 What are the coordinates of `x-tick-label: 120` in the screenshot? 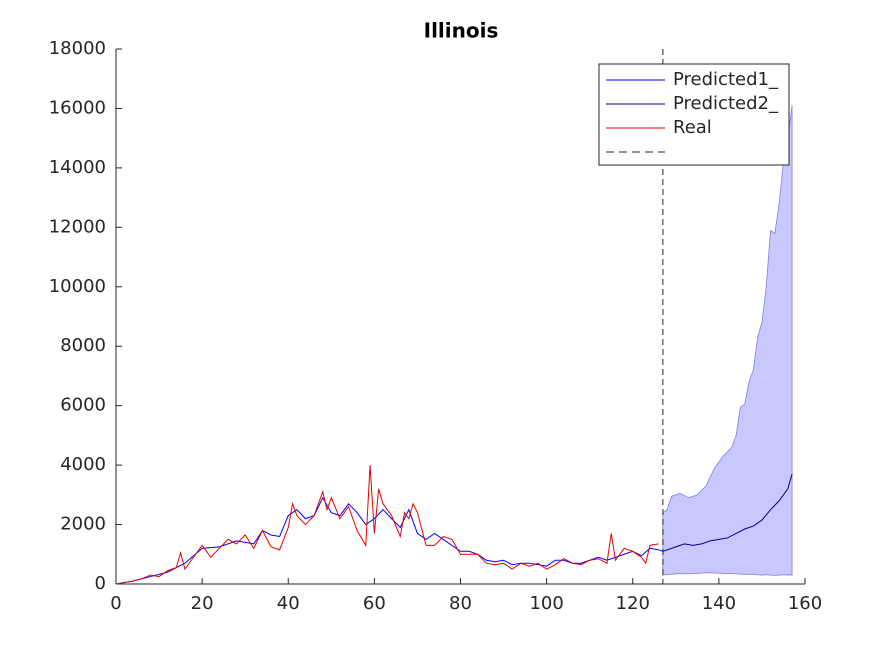 It's located at (633, 603).